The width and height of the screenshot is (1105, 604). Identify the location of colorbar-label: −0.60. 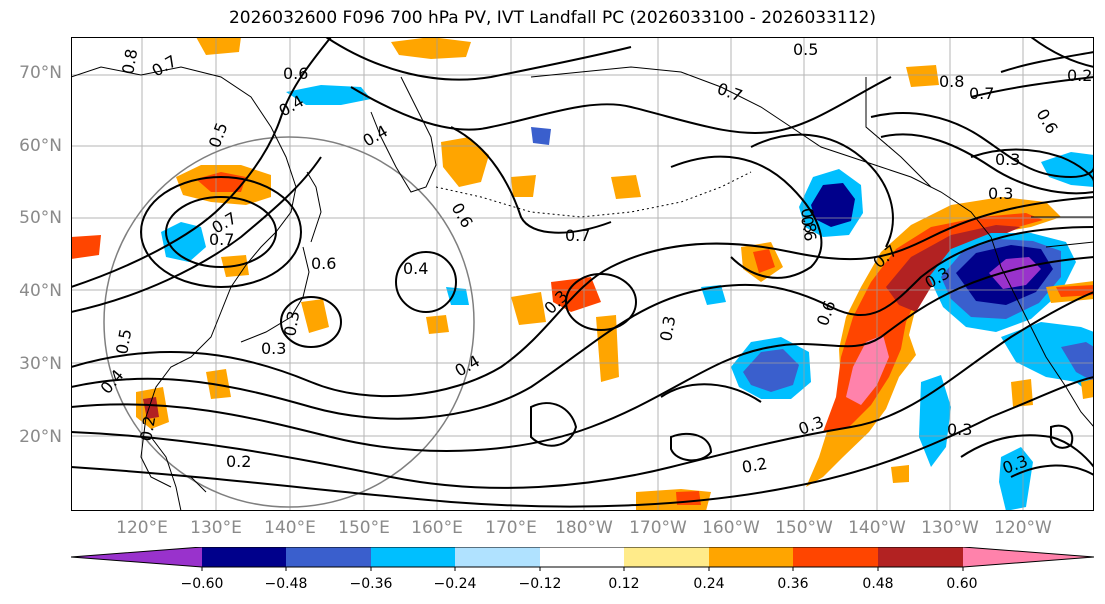
(202, 584).